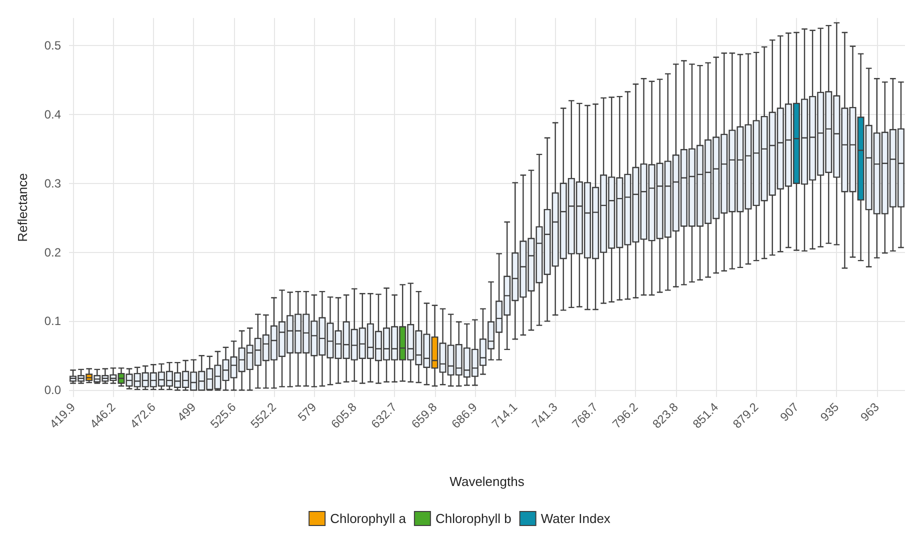 This screenshot has width=919, height=541. I want to click on x-tick-label: 935, so click(830, 412).